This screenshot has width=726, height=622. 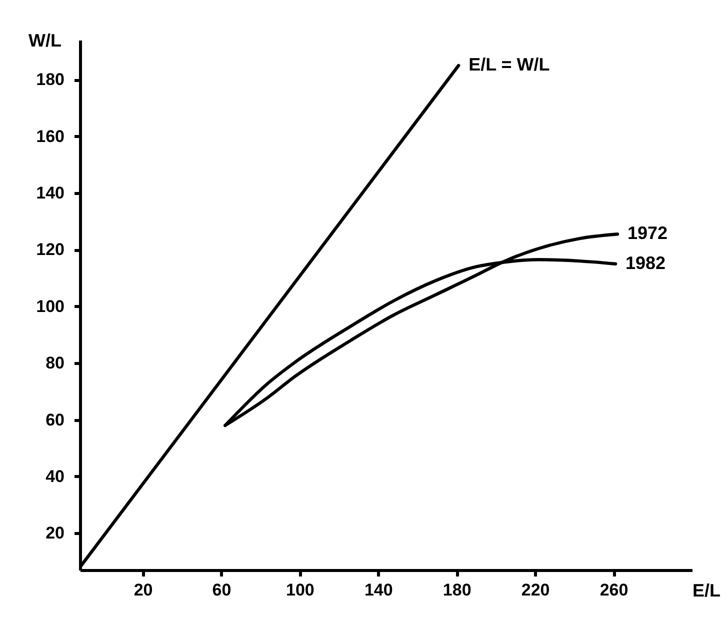 What do you see at coordinates (614, 590) in the screenshot?
I see `x-tick-label: 260` at bounding box center [614, 590].